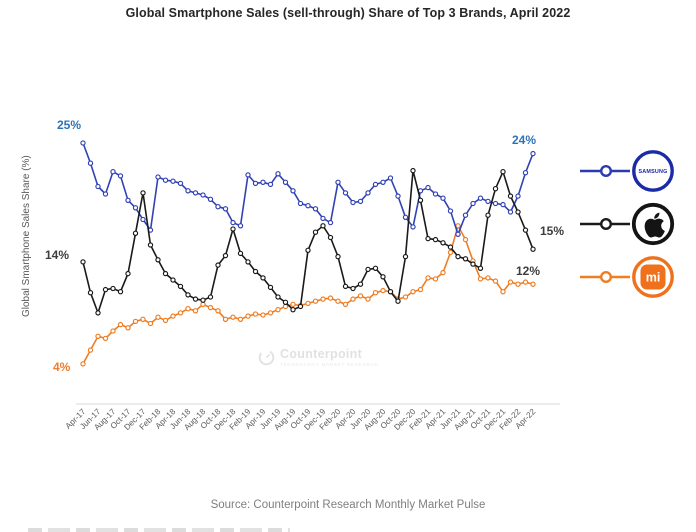 This screenshot has width=696, height=532. I want to click on svg-text: SAMSUNG, so click(653, 172).